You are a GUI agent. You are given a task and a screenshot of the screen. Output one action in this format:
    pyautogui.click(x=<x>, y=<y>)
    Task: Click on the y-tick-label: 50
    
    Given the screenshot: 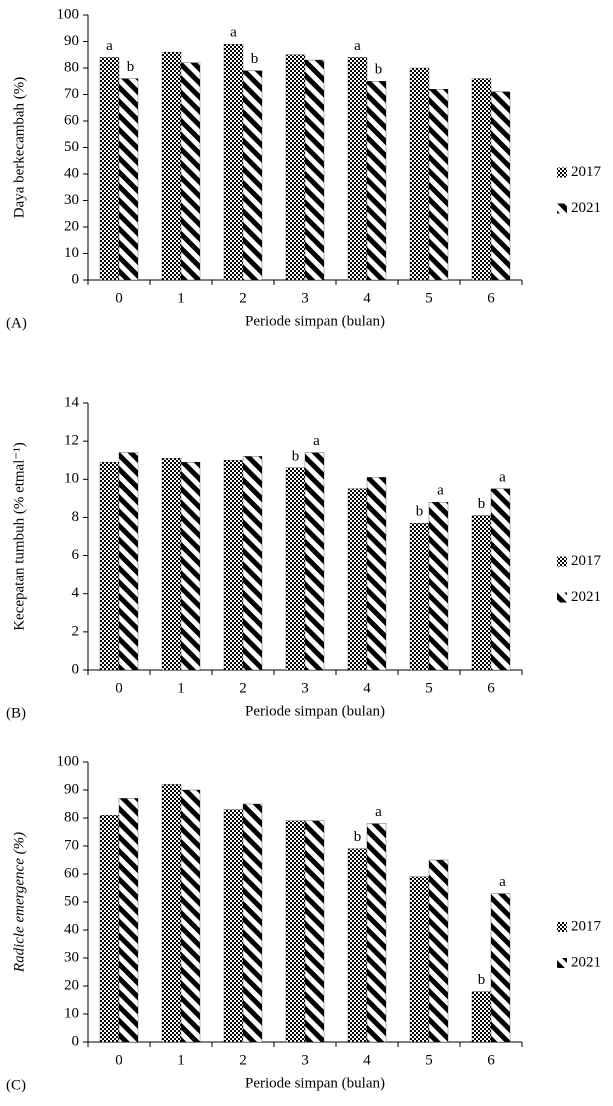 What is the action you would take?
    pyautogui.click(x=71, y=147)
    